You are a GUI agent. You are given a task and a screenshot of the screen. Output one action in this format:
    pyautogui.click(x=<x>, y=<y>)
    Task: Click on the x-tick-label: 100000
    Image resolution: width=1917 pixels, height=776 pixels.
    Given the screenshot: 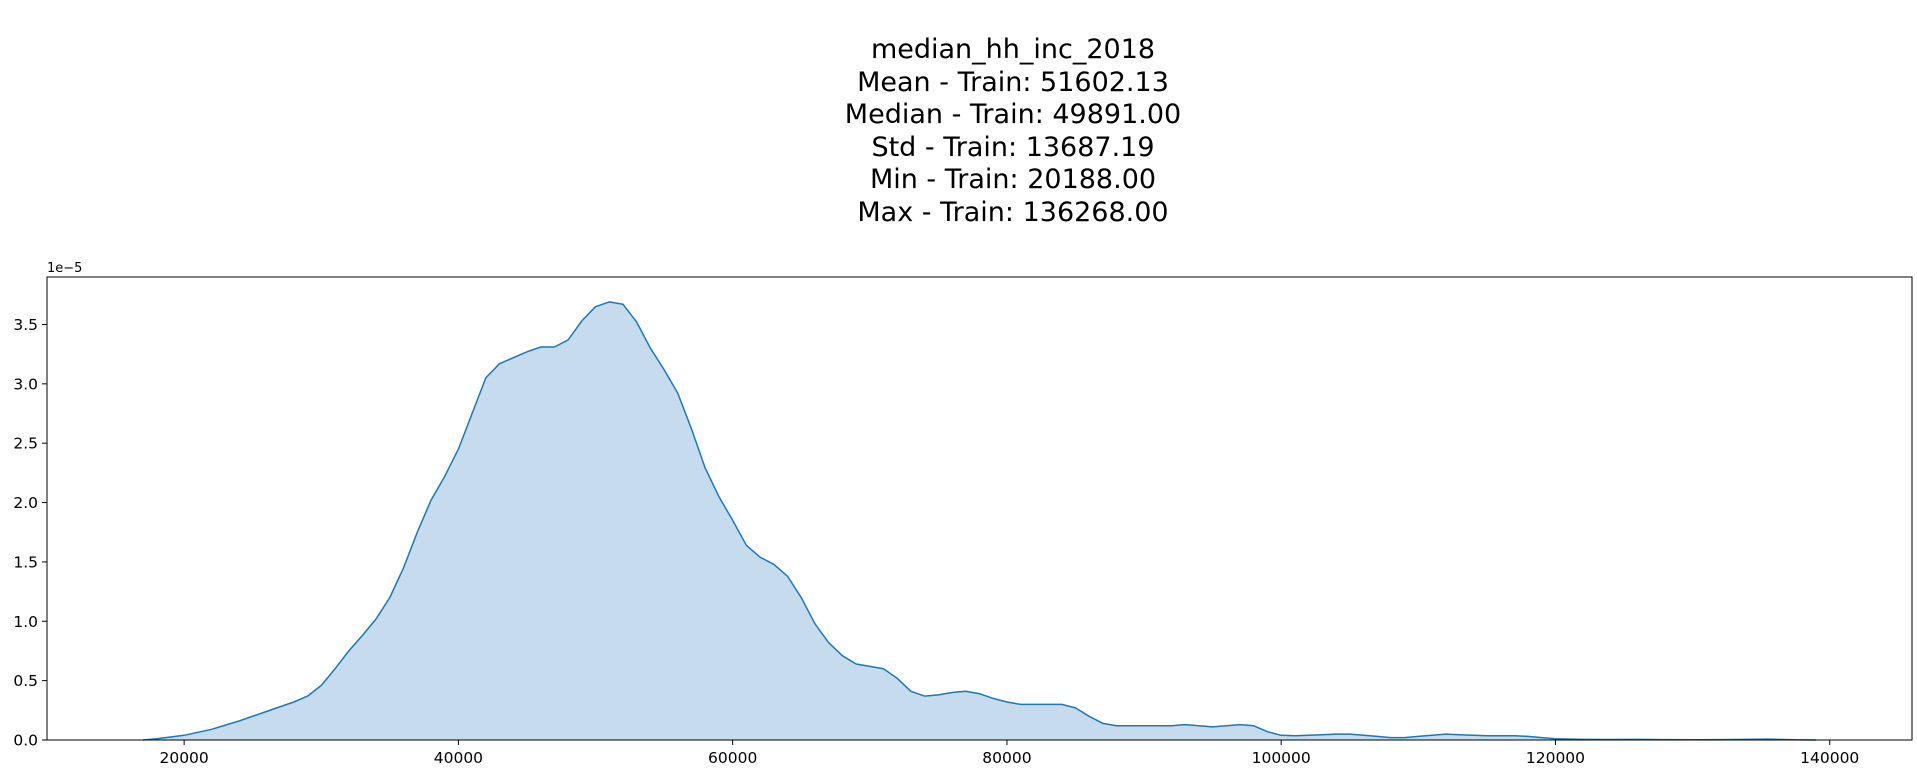 What is the action you would take?
    pyautogui.click(x=1281, y=758)
    